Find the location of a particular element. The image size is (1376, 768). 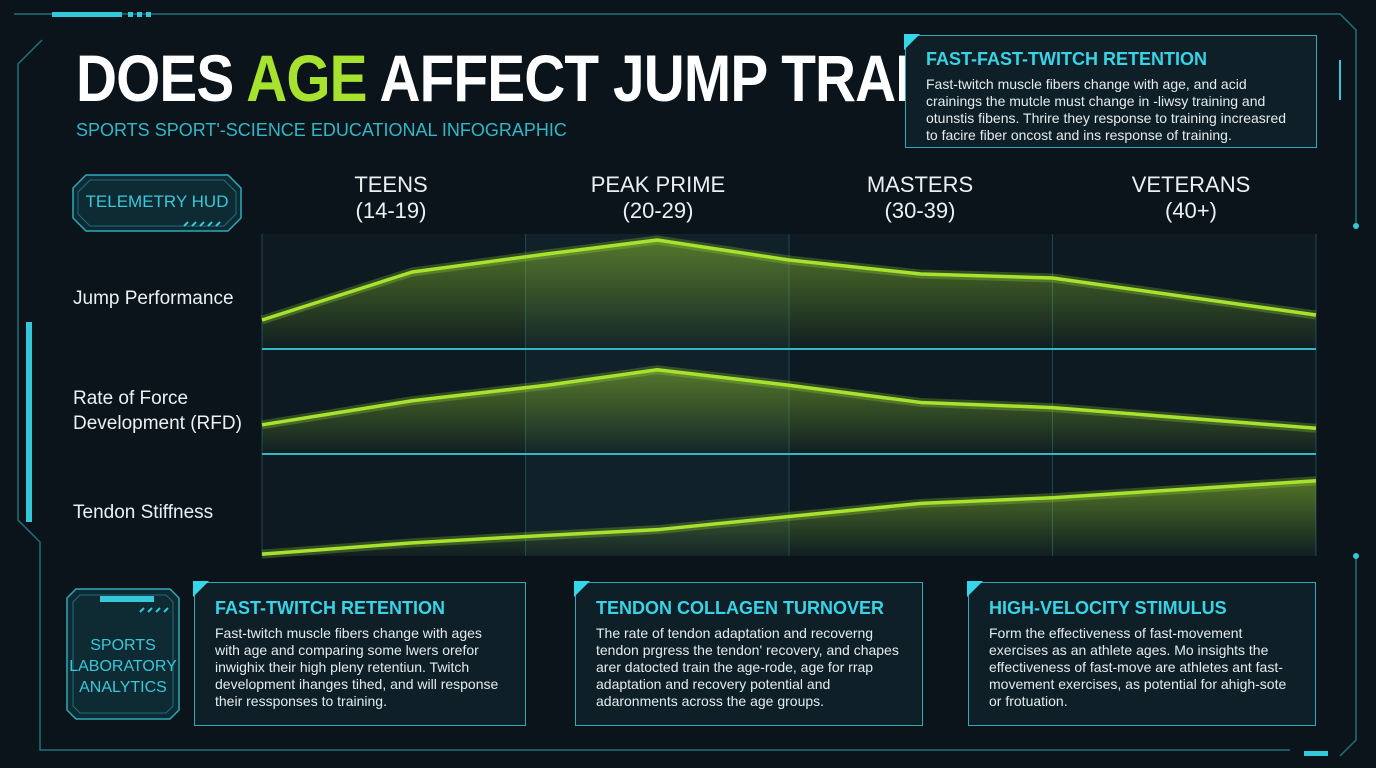

column-header-3: VETERANS (40+) is located at coordinates (1191, 197).